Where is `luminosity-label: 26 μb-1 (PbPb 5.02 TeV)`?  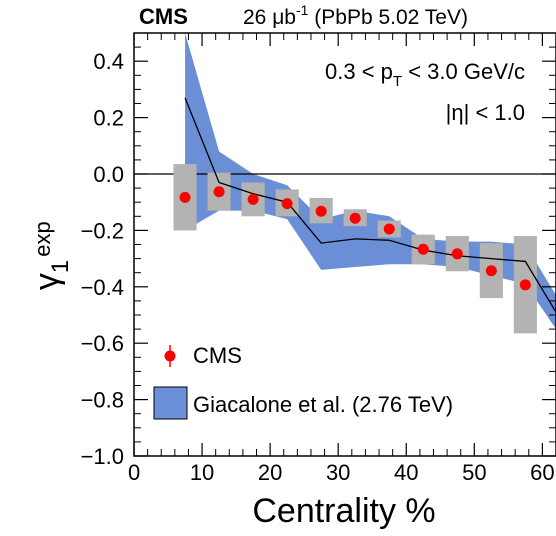
luminosity-label: 26 μb-1 (PbPb 5.02 TeV) is located at coordinates (355, 15).